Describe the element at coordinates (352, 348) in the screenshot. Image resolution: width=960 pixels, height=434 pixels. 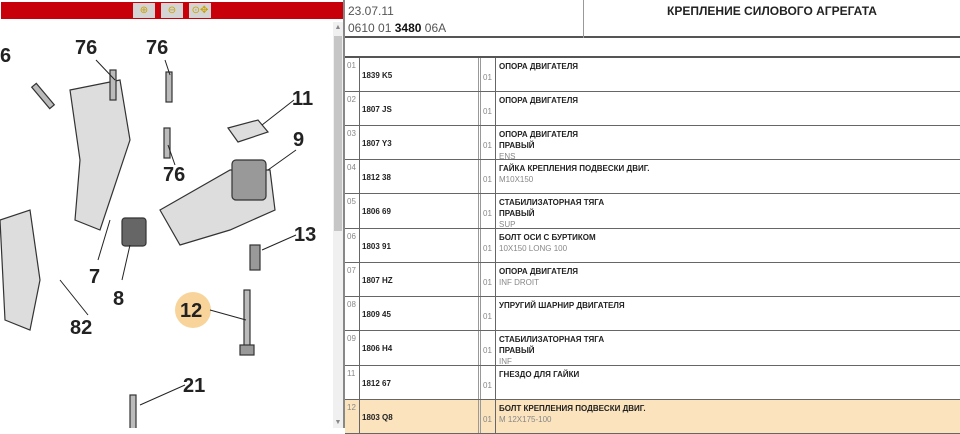
I see `item-number: 09` at that location.